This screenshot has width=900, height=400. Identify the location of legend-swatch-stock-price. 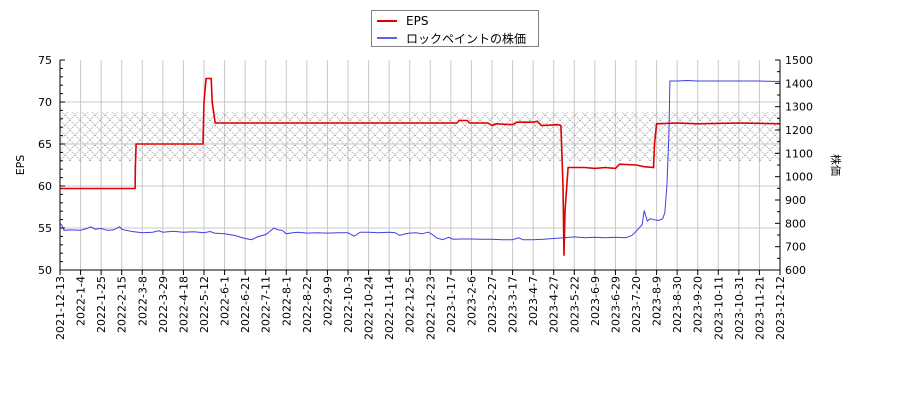
(387, 38).